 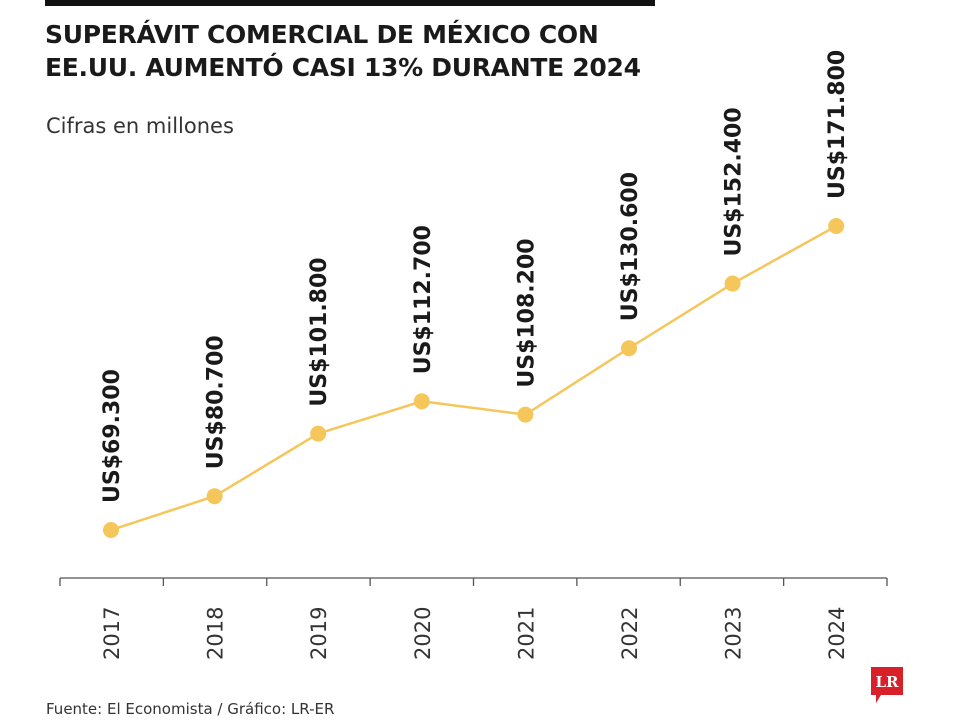 What do you see at coordinates (837, 124) in the screenshot?
I see `data-label: US$171.800` at bounding box center [837, 124].